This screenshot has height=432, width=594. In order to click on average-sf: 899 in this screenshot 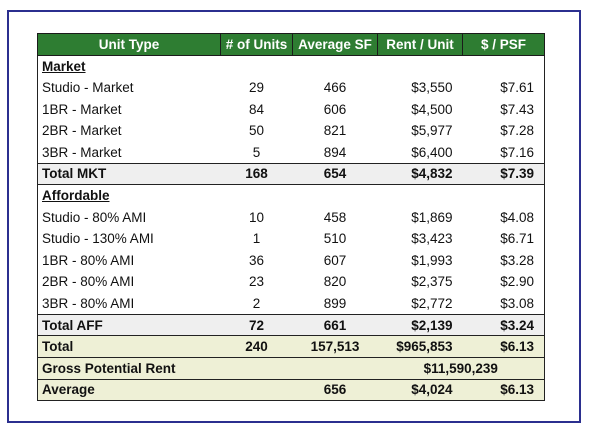, I will do `click(335, 303)`.